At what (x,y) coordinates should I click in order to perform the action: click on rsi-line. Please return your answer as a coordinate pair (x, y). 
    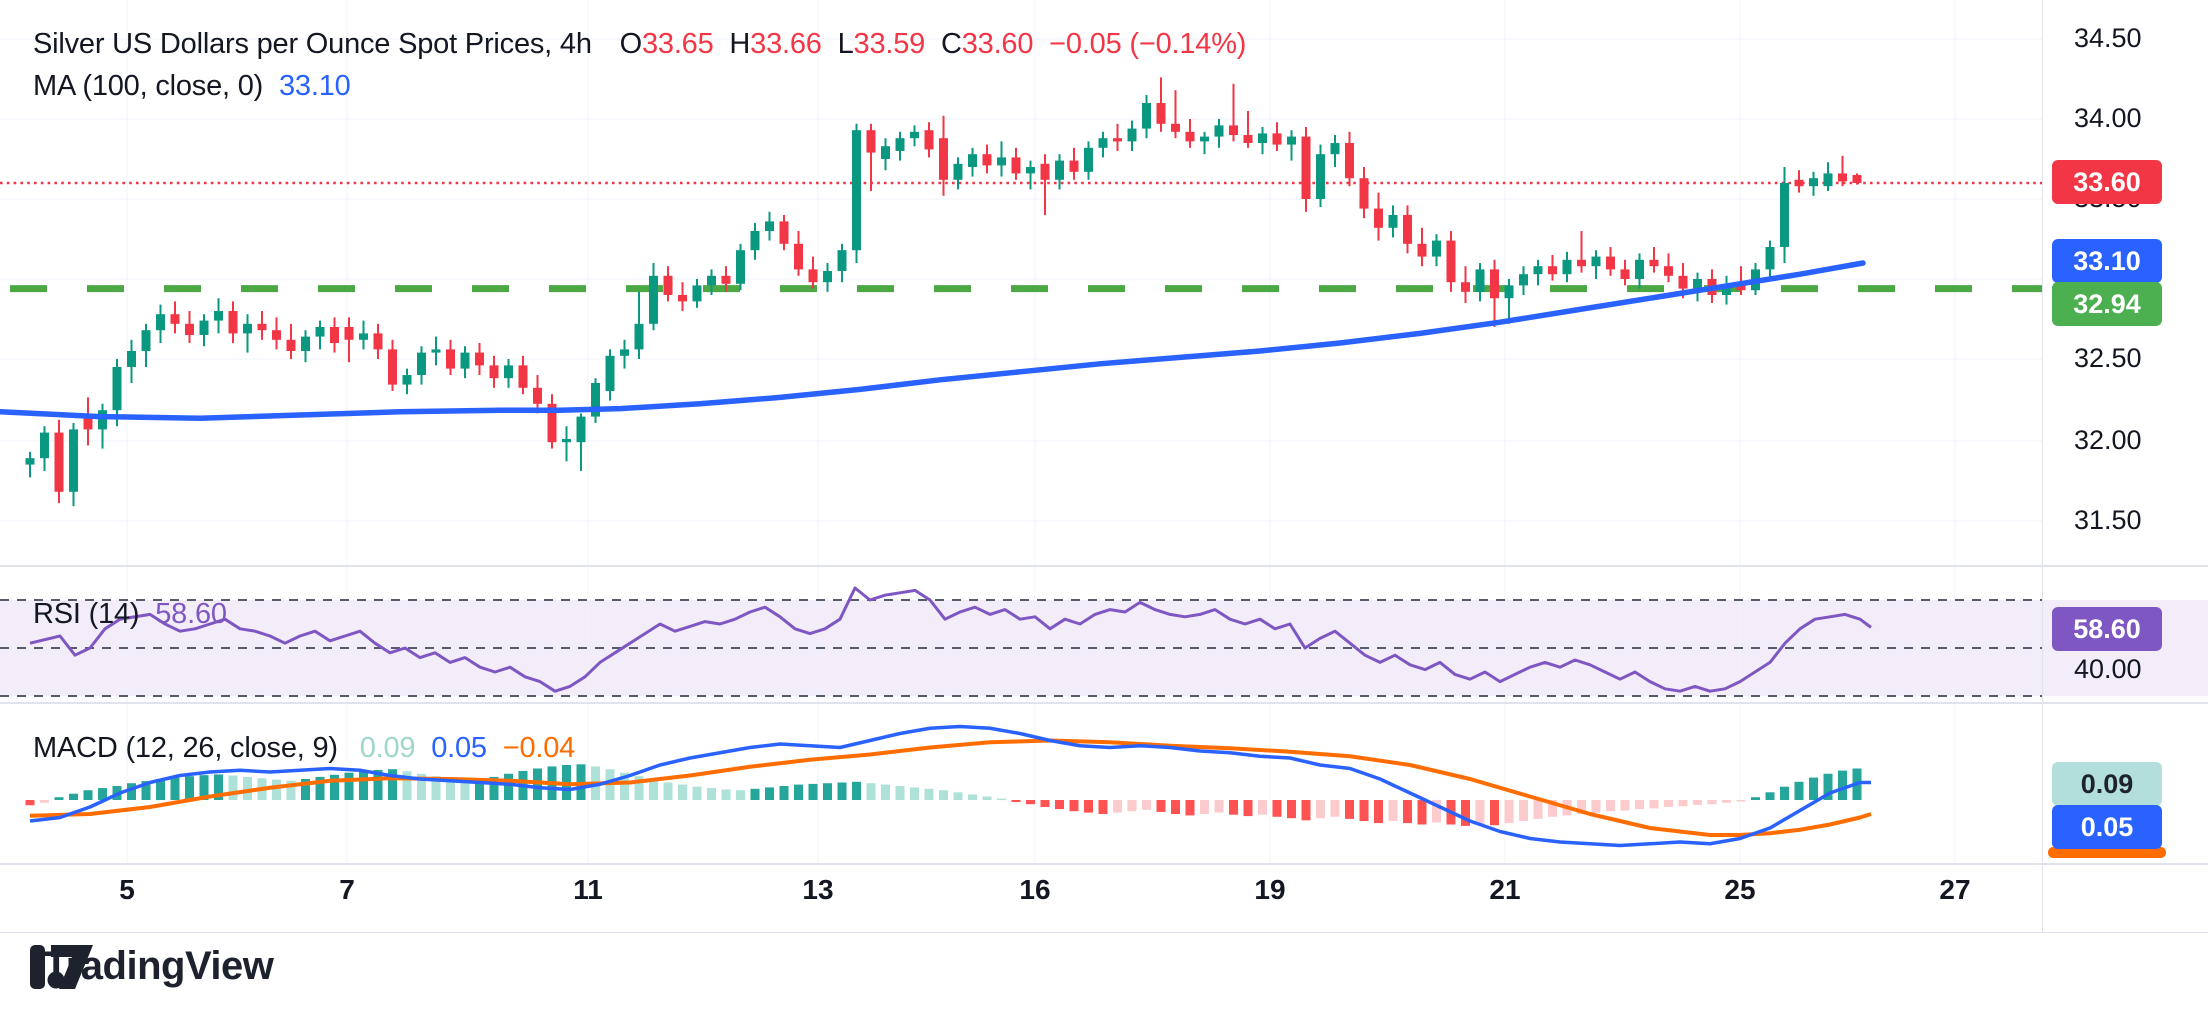
    Looking at the image, I should click on (950, 639).